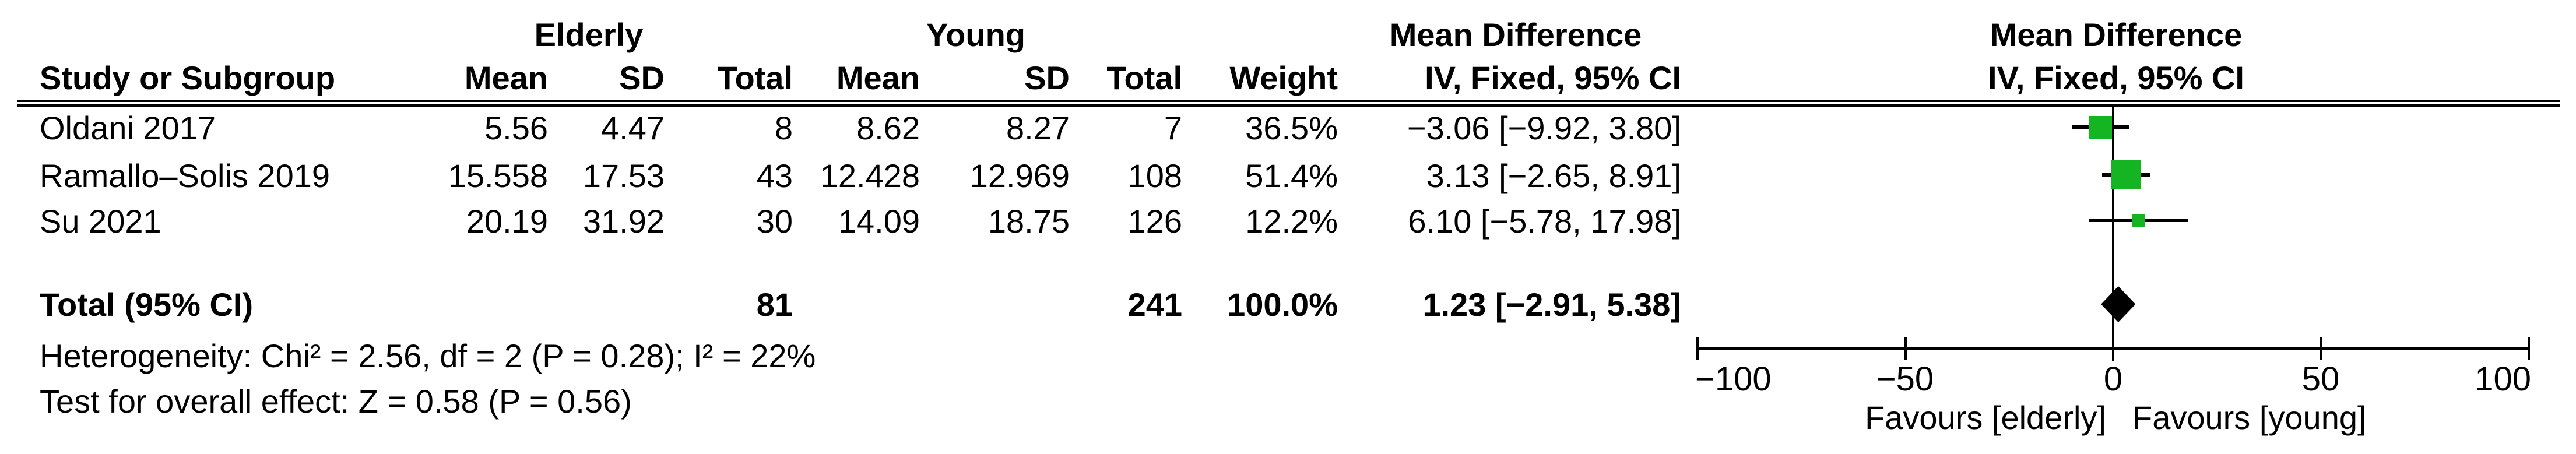 The width and height of the screenshot is (2576, 454). Describe the element at coordinates (774, 304) in the screenshot. I see `total-n-elderly: 81` at that location.